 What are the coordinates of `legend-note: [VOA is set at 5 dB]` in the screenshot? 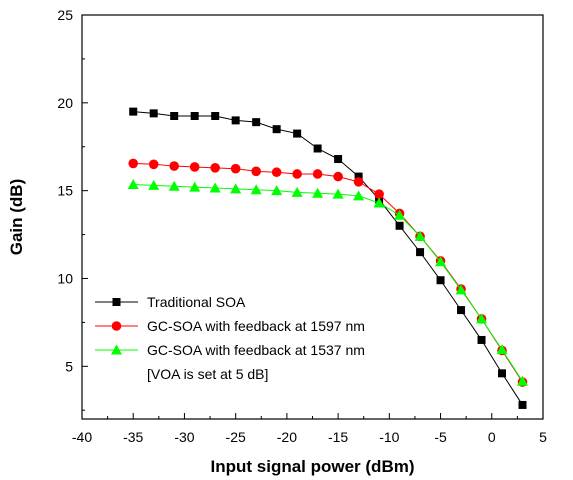 It's located at (207, 374).